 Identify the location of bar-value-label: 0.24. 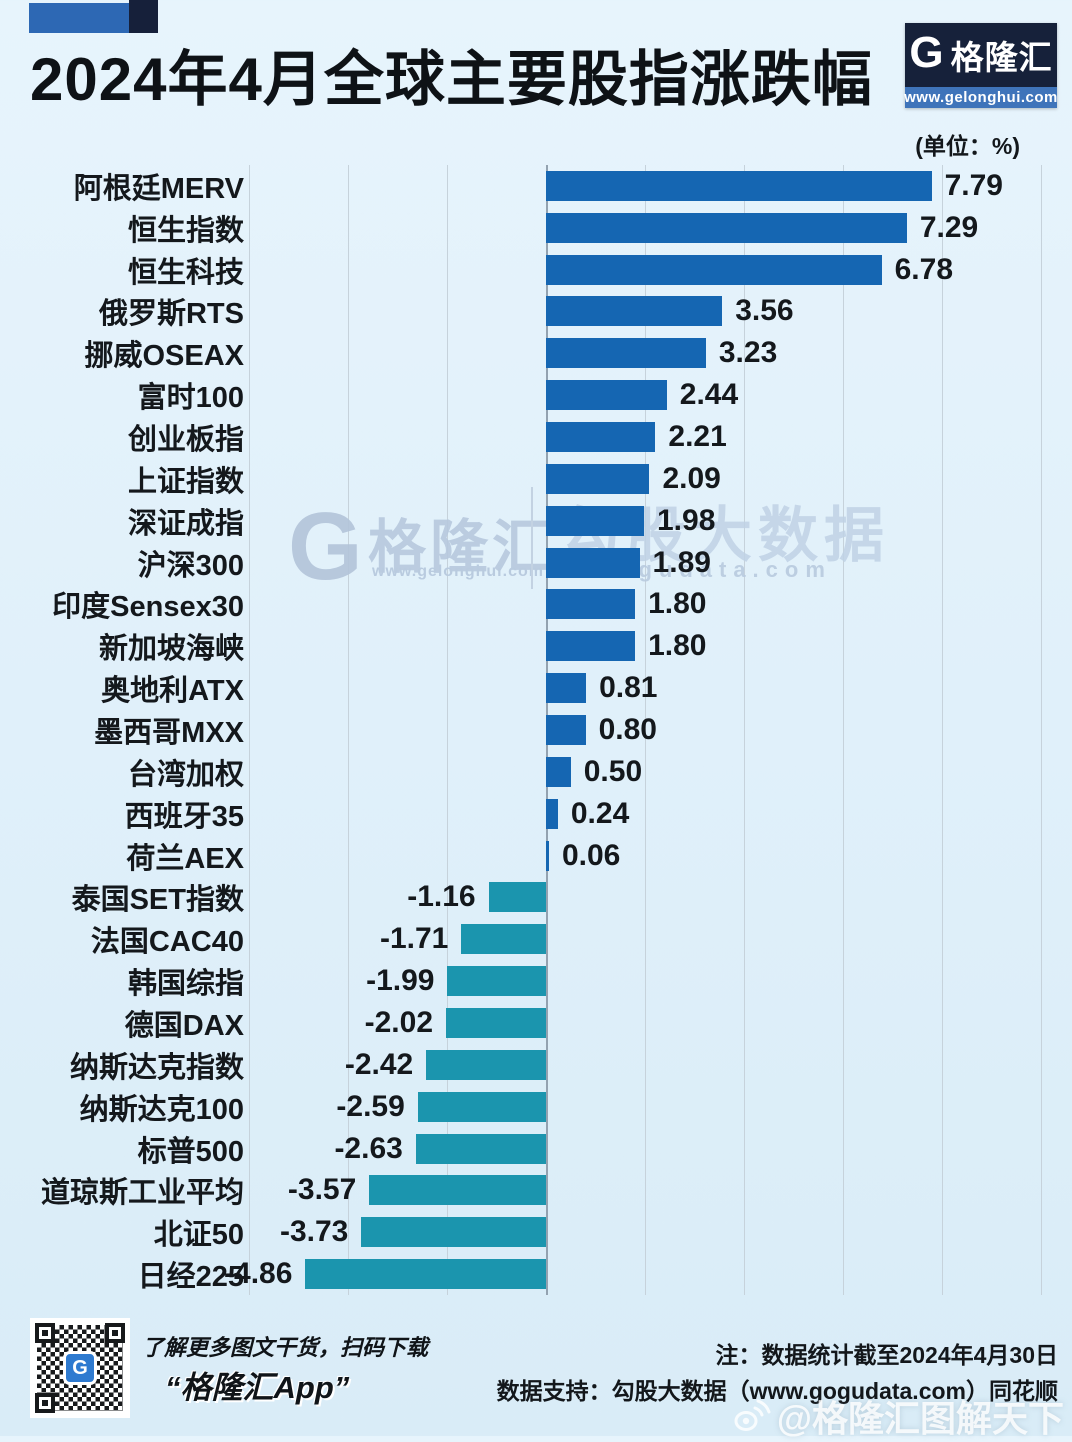
(600, 813).